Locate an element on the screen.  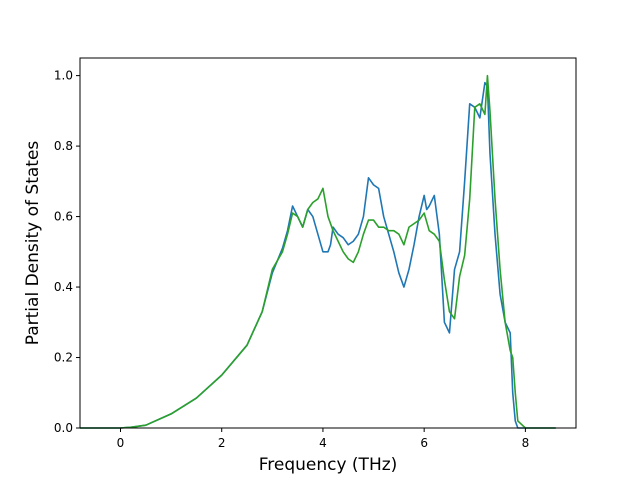
x-tick-label: 4 is located at coordinates (323, 443).